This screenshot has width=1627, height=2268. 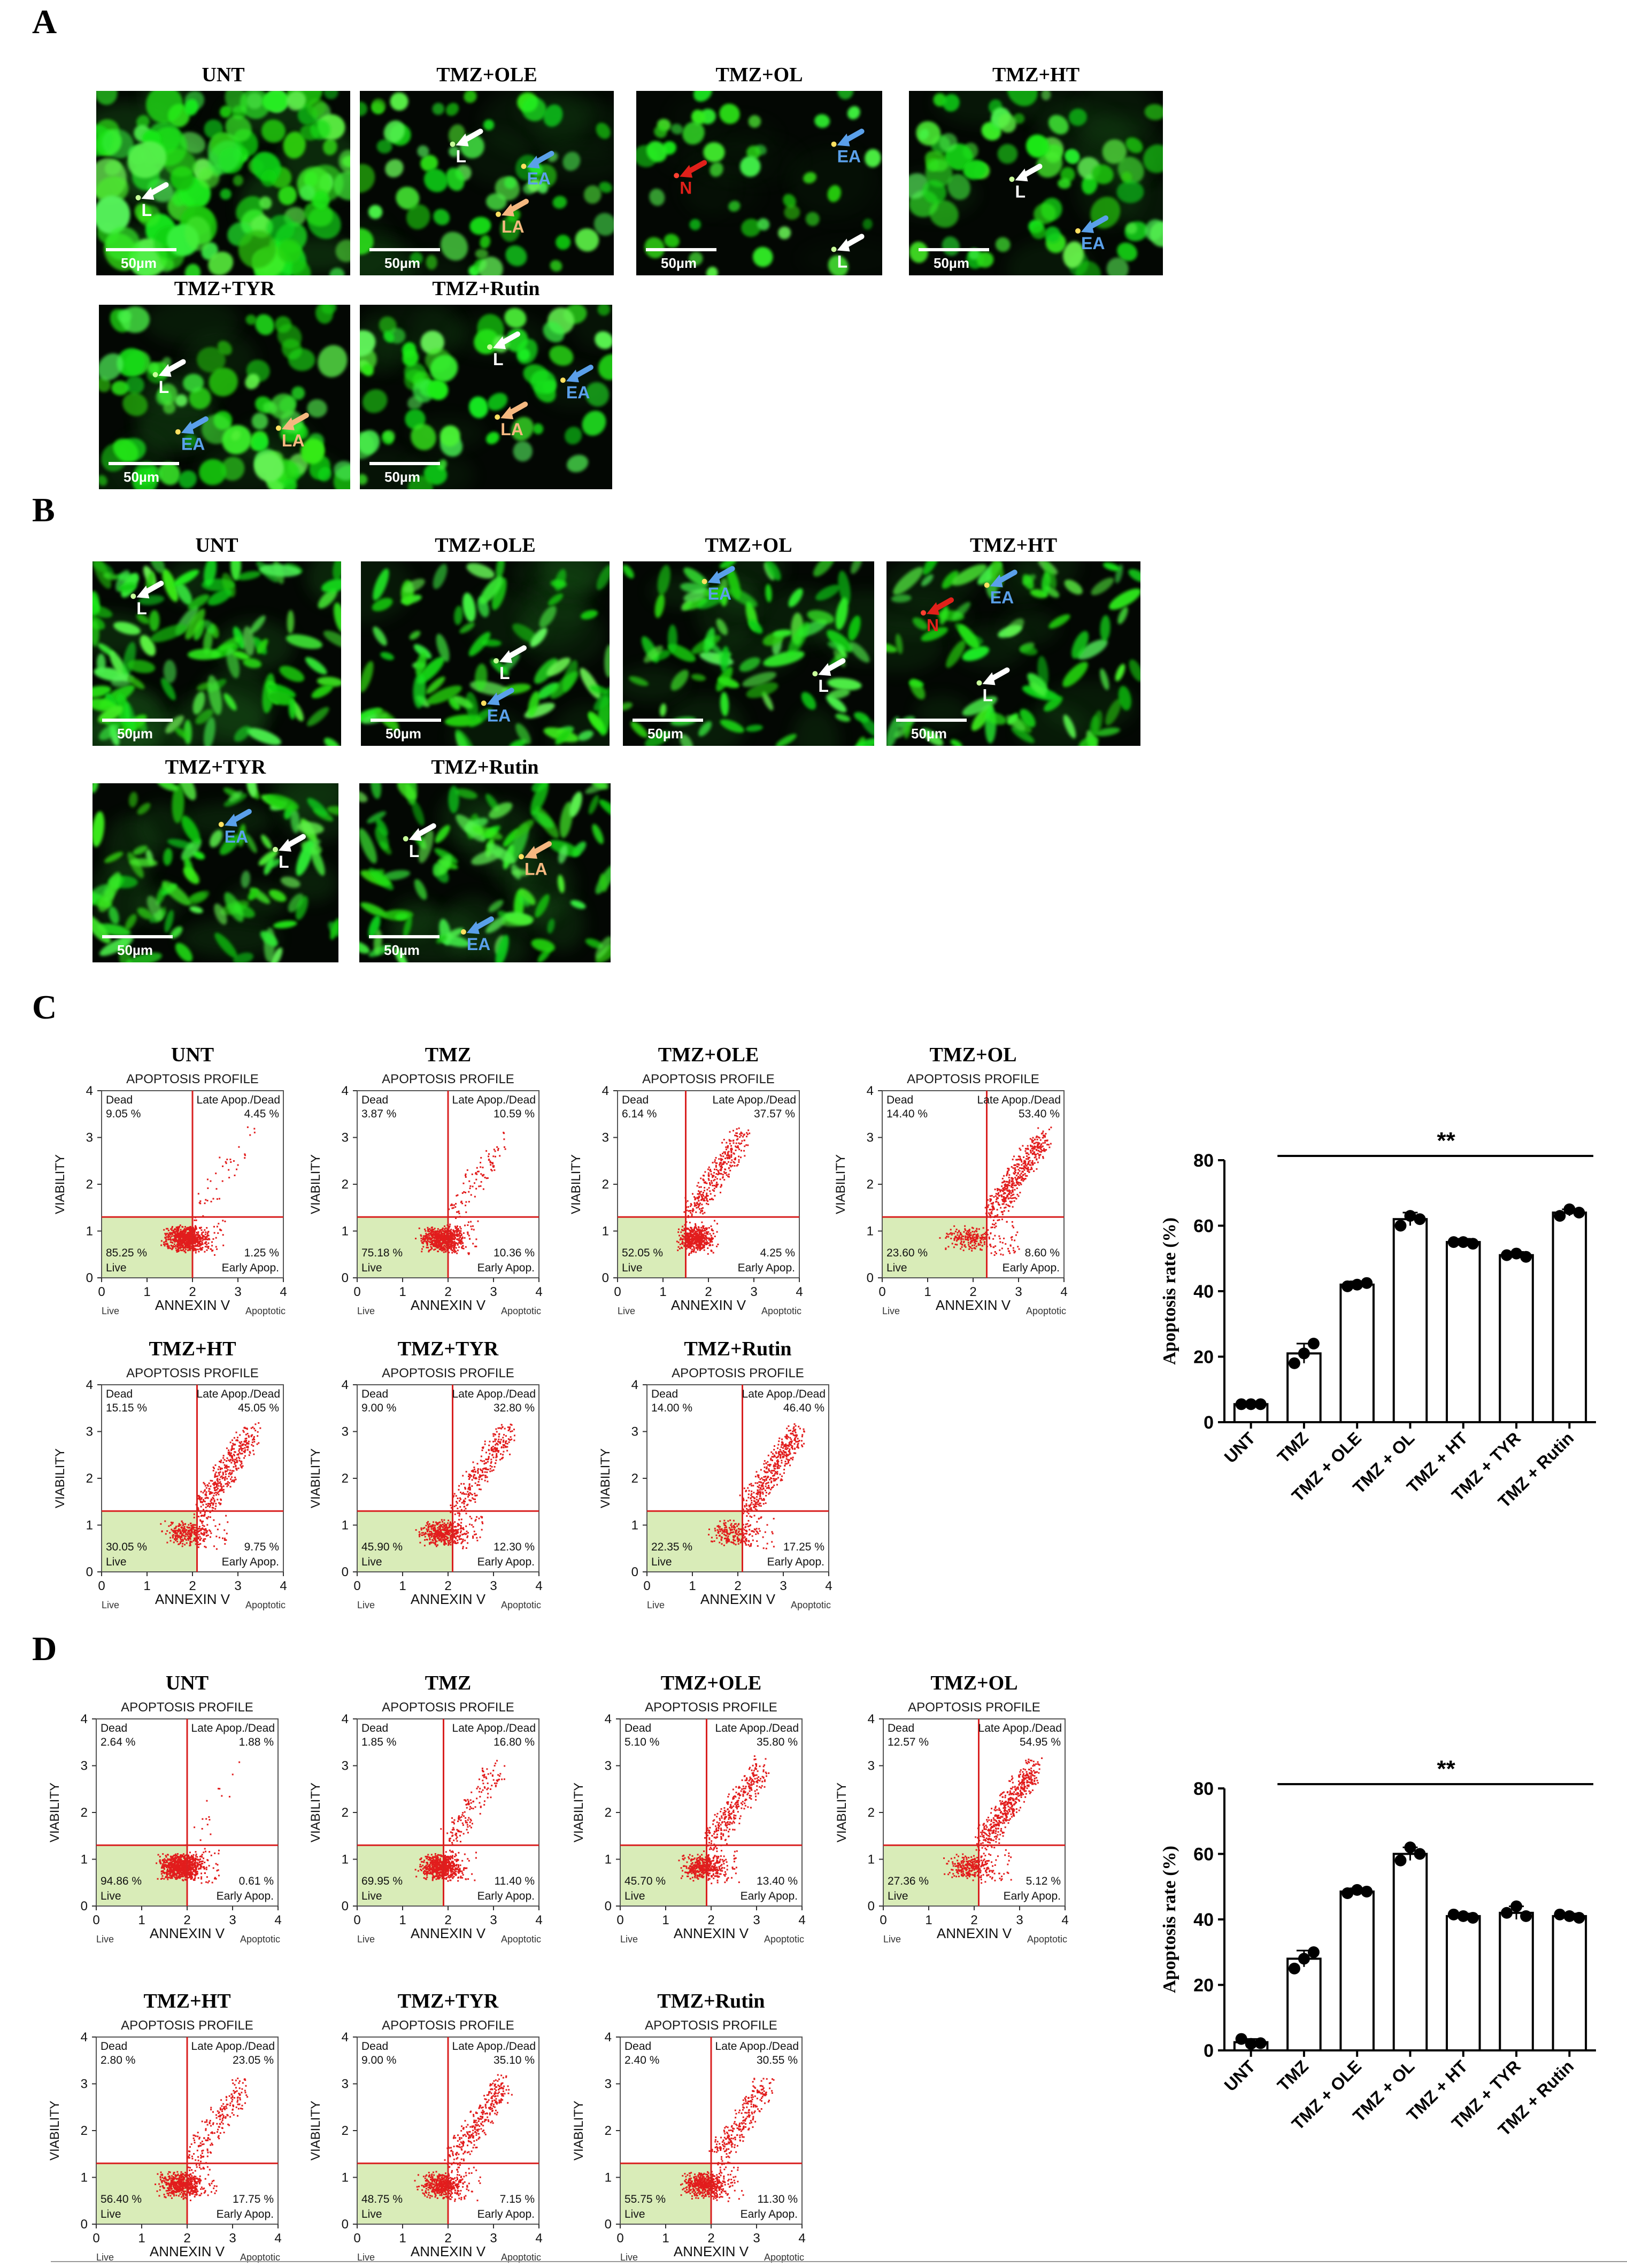 I want to click on marker-label: LA, so click(x=513, y=227).